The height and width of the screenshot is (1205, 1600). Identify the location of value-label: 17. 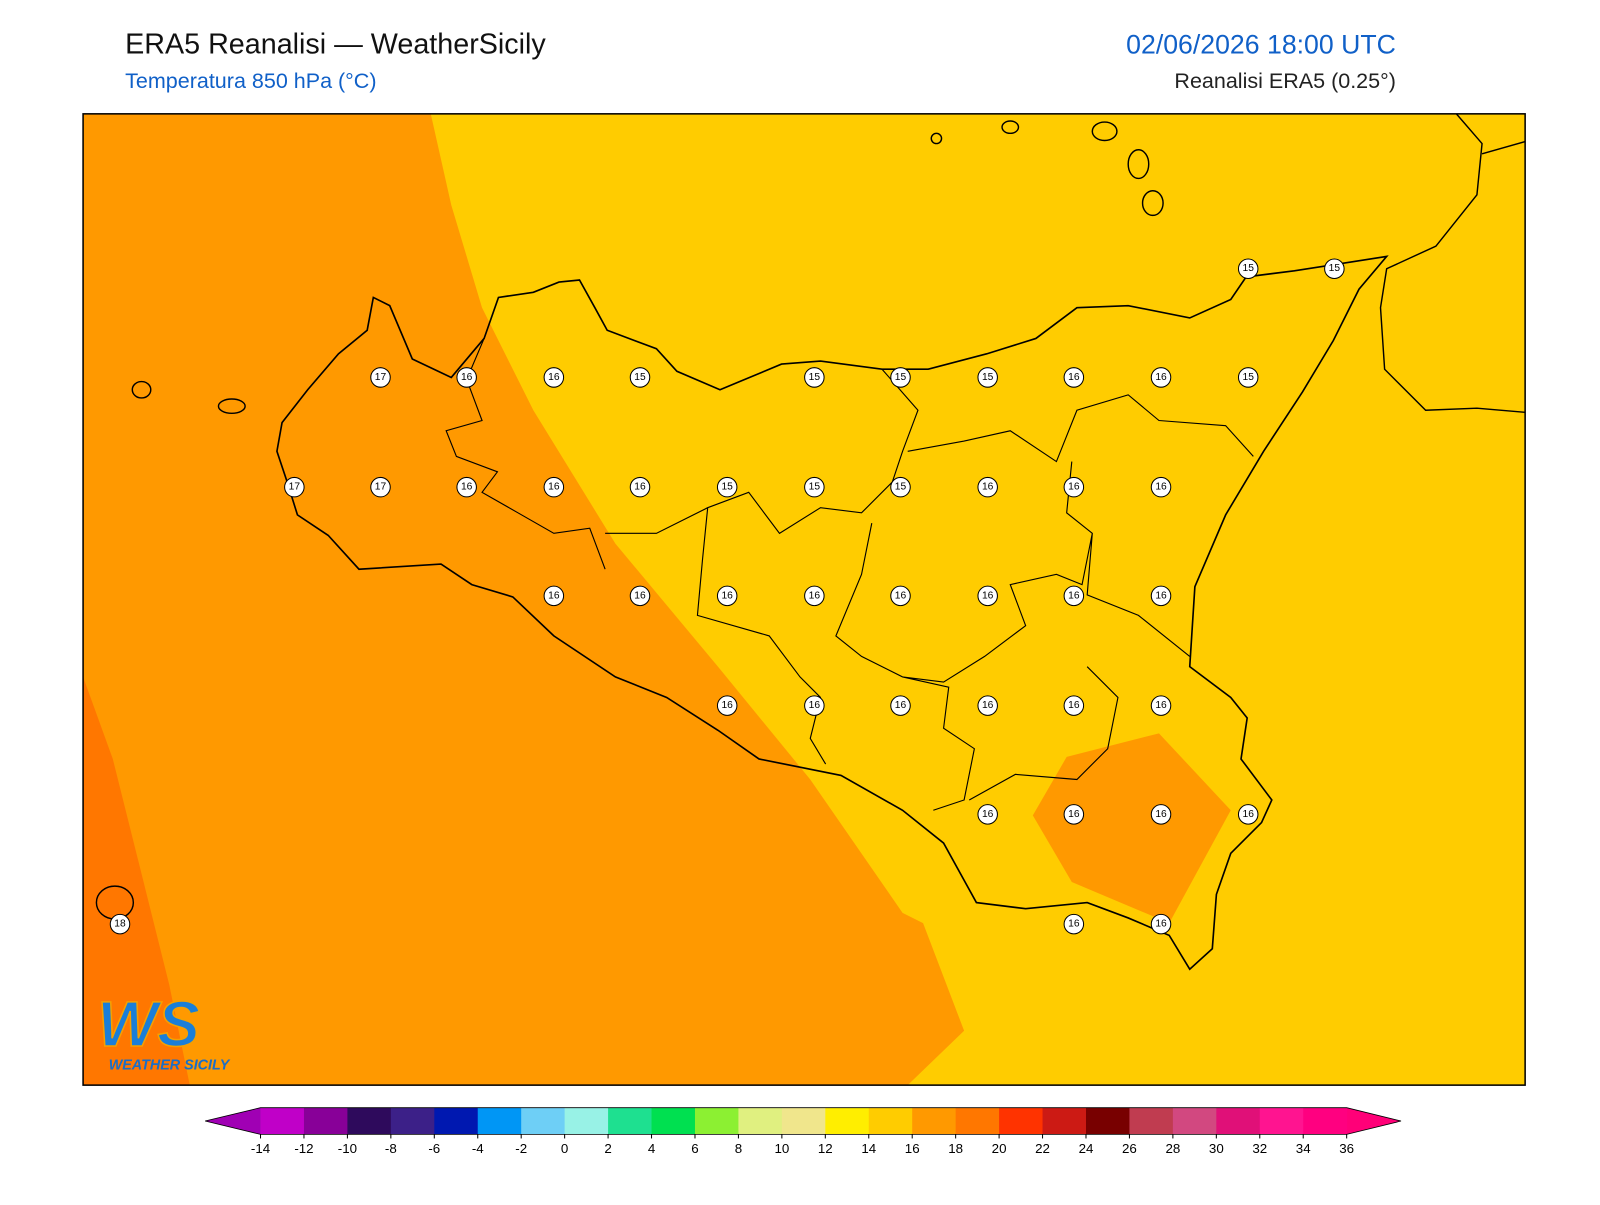
(380, 377).